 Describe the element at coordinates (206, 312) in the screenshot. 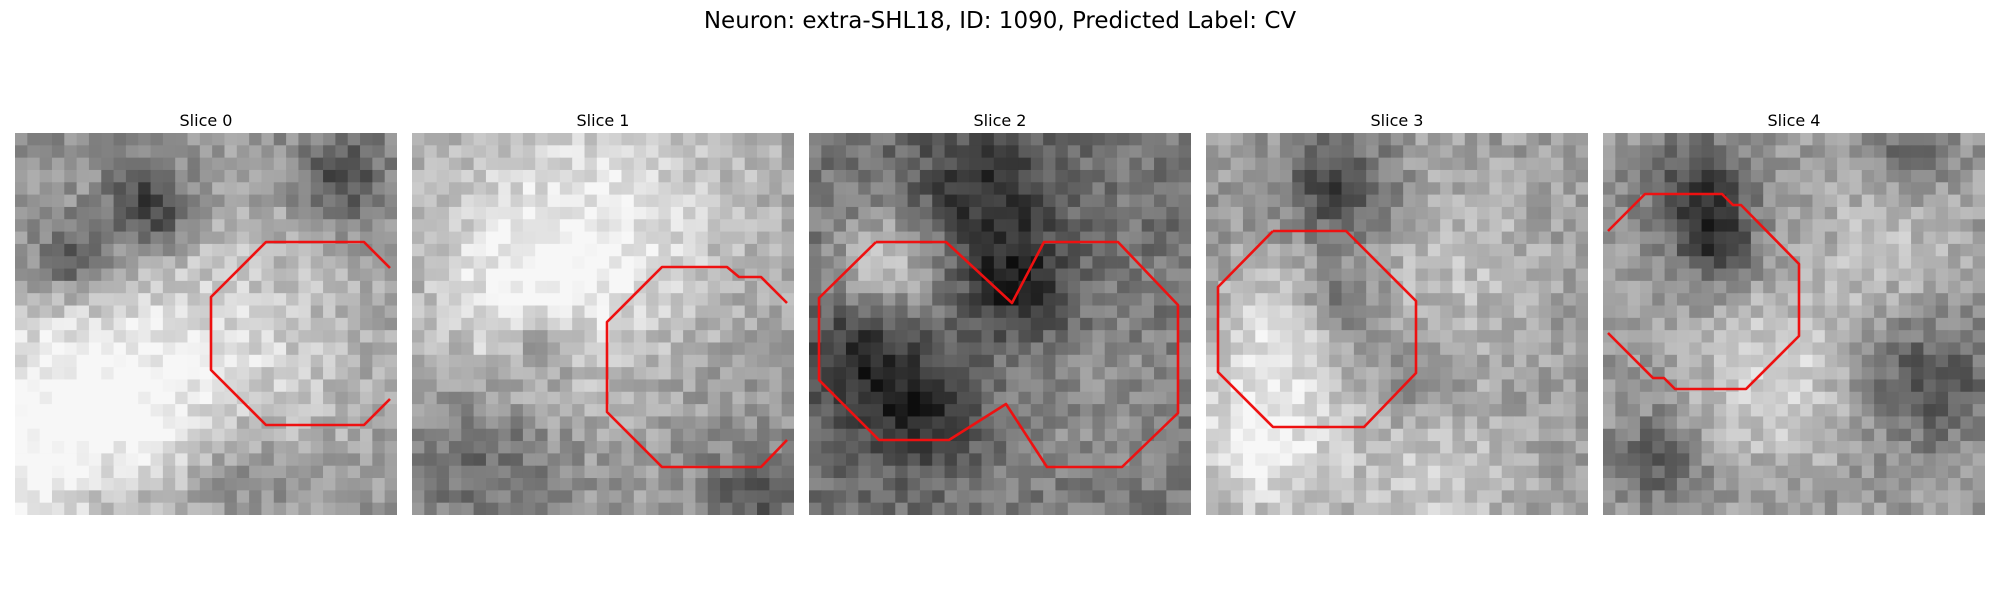

I see `slice-panel-0: Slice 0` at that location.